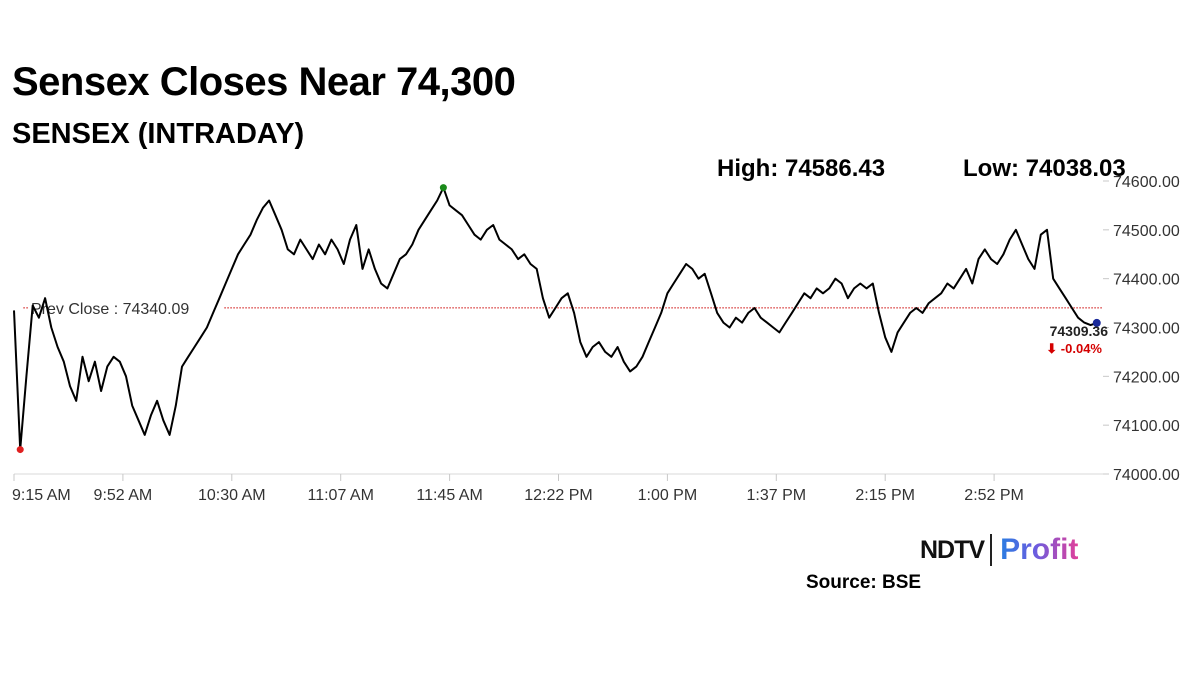 This screenshot has width=1200, height=675. What do you see at coordinates (999, 550) in the screenshot?
I see `ndtv-profit-logo: NDTV Profit` at bounding box center [999, 550].